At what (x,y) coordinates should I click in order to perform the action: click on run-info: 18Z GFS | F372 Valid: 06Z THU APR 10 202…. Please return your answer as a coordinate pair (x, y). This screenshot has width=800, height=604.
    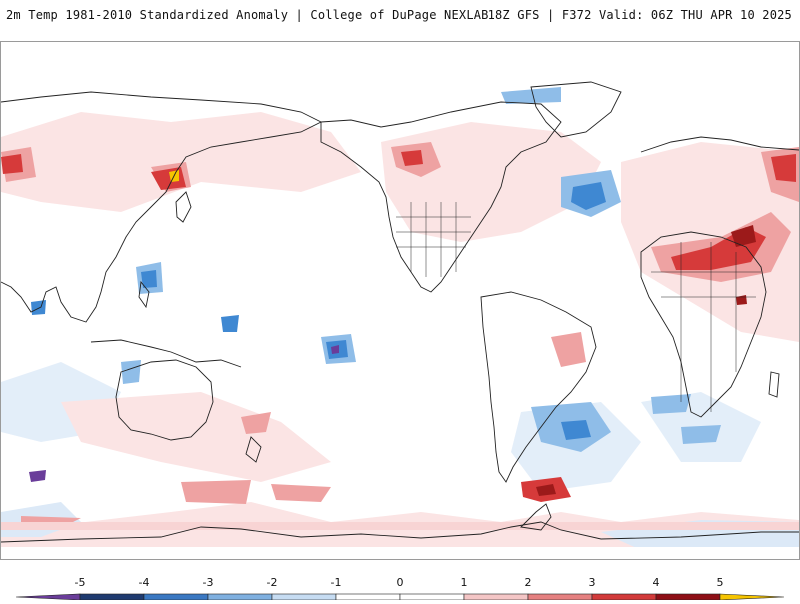
    Looking at the image, I should click on (639, 15).